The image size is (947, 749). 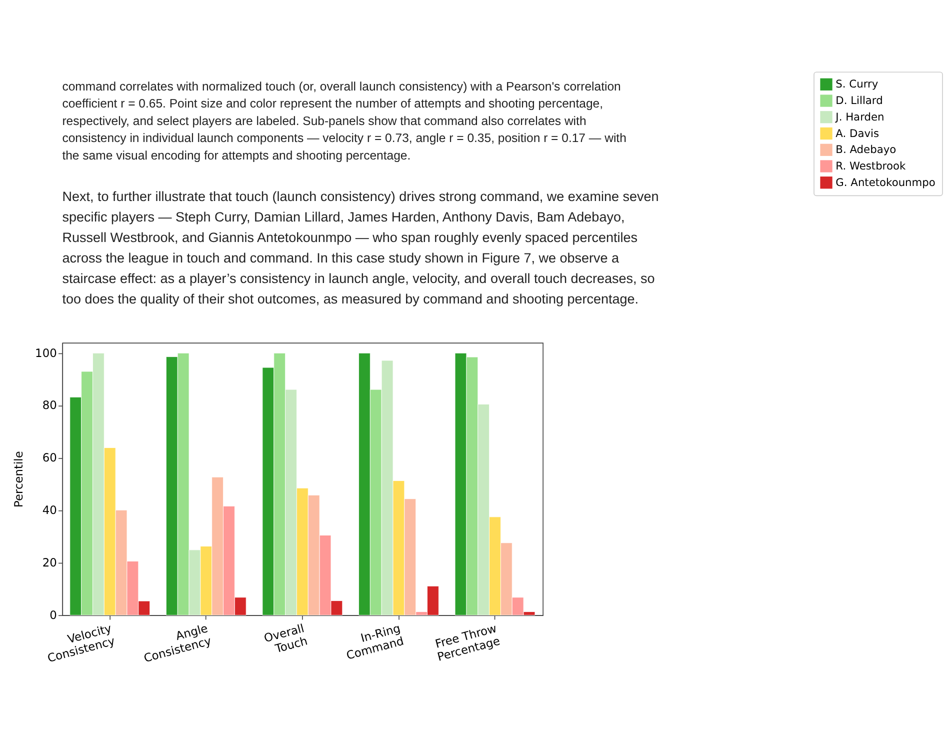 What do you see at coordinates (344, 138) in the screenshot?
I see `text: consistency in individual launch components — velocity r = 0.73, angle r = 0.35, position r = 0.17 — with` at bounding box center [344, 138].